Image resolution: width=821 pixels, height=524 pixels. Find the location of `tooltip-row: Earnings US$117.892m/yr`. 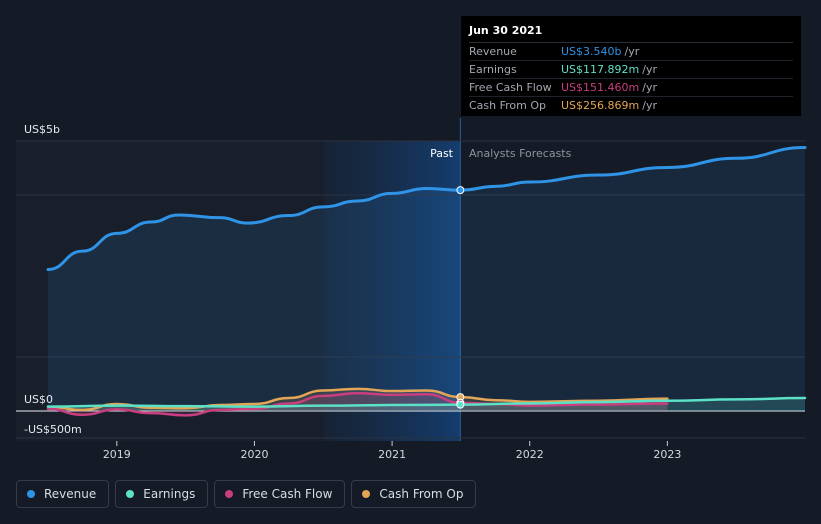

tooltip-row: Earnings US$117.892m/yr is located at coordinates (631, 70).